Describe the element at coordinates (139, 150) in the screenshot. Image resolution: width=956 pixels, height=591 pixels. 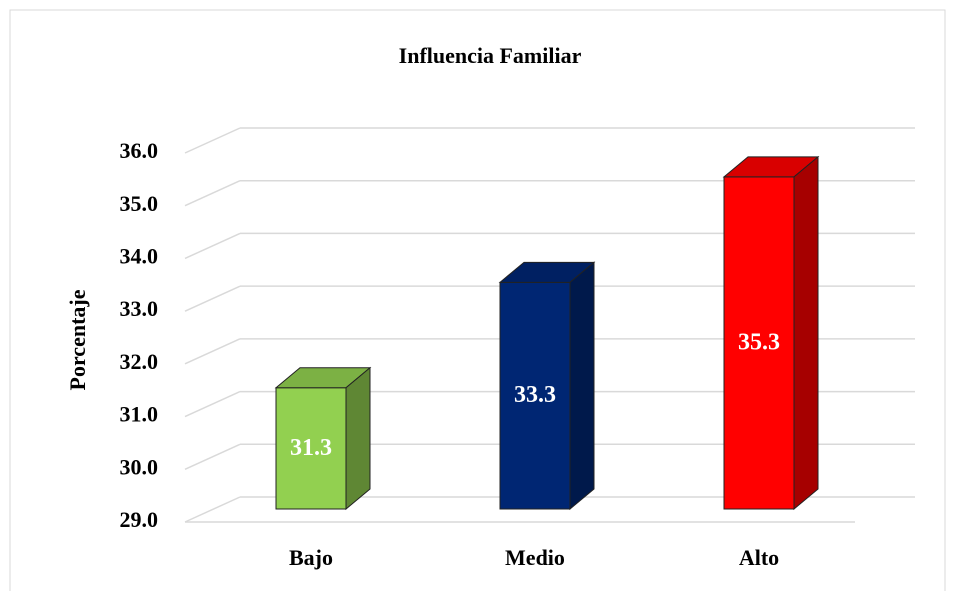
I see `y-tick-label: 36.0` at that location.